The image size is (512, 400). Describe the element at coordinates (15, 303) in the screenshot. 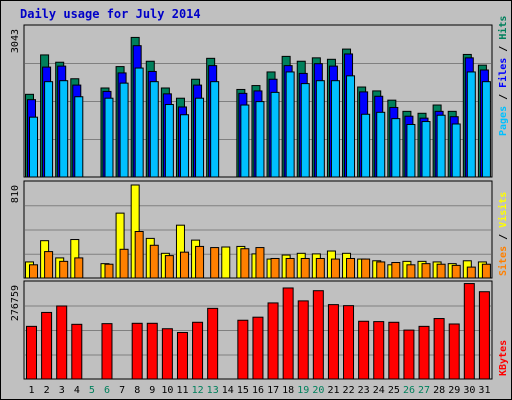

I see `y-max-label-3: 276759` at that location.